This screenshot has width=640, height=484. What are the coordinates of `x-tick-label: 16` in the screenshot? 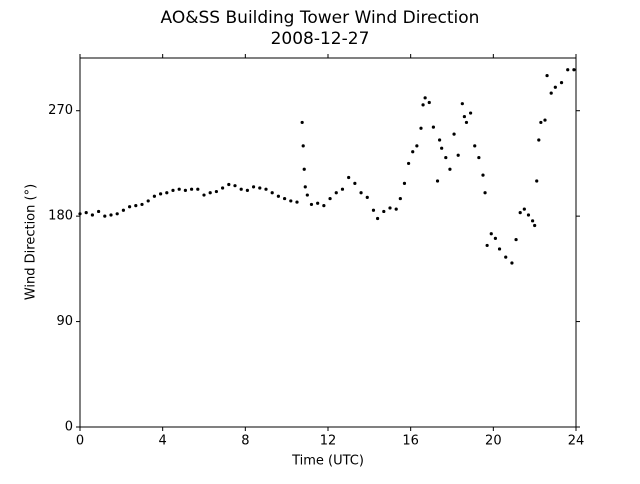 It's located at (410, 441).